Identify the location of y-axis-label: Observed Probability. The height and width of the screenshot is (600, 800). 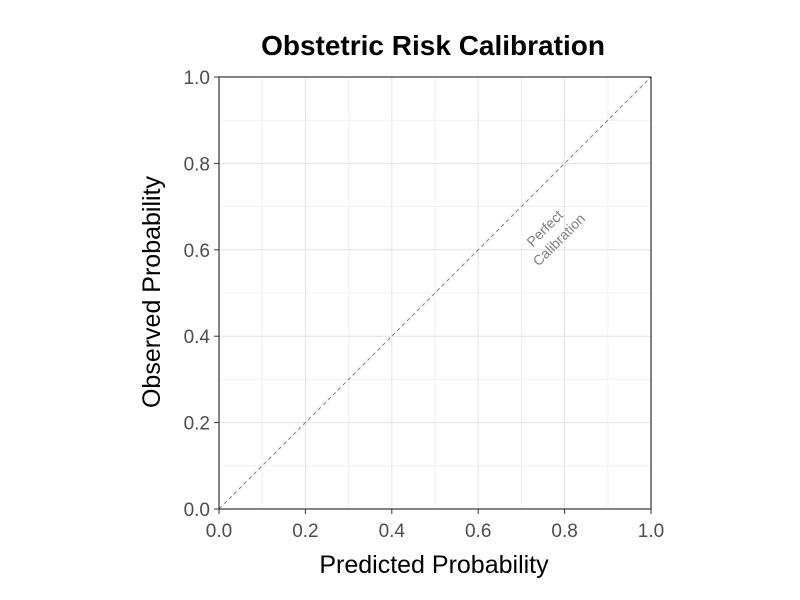
(152, 291).